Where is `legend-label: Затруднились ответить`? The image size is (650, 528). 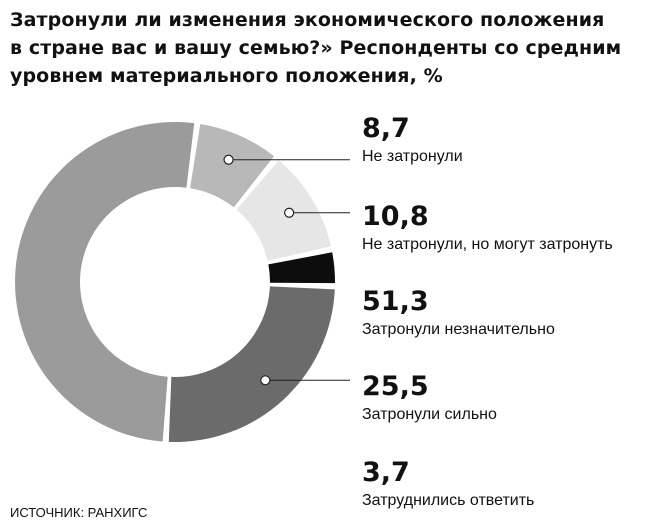 legend-label: Затруднились ответить is located at coordinates (448, 500).